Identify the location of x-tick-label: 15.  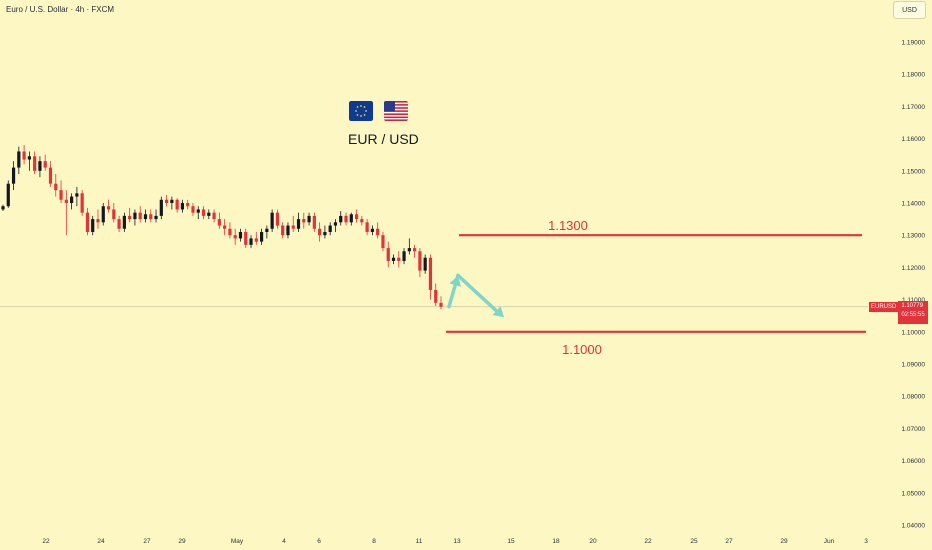
(511, 541).